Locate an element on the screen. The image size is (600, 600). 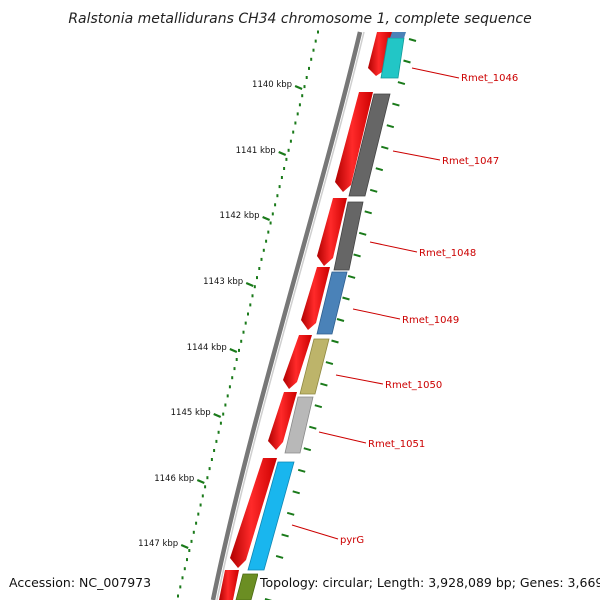
gene-block-rmet1047 is located at coordinates (369, 145).